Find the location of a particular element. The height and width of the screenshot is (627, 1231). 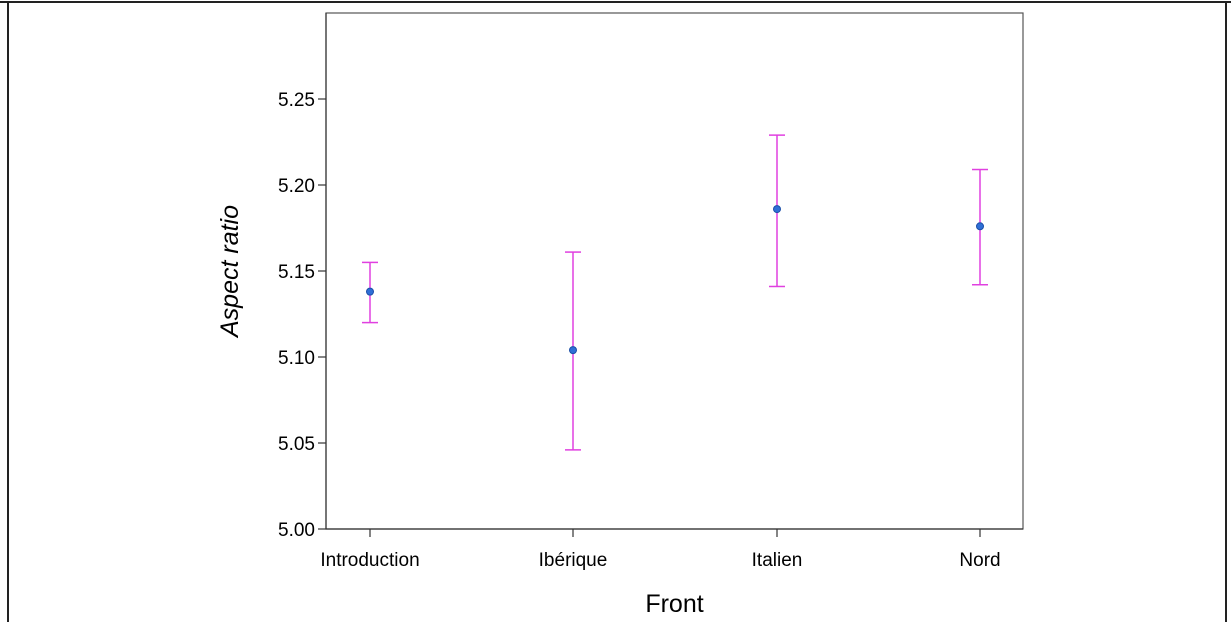

y-tick-label: 5.15 is located at coordinates (296, 272).